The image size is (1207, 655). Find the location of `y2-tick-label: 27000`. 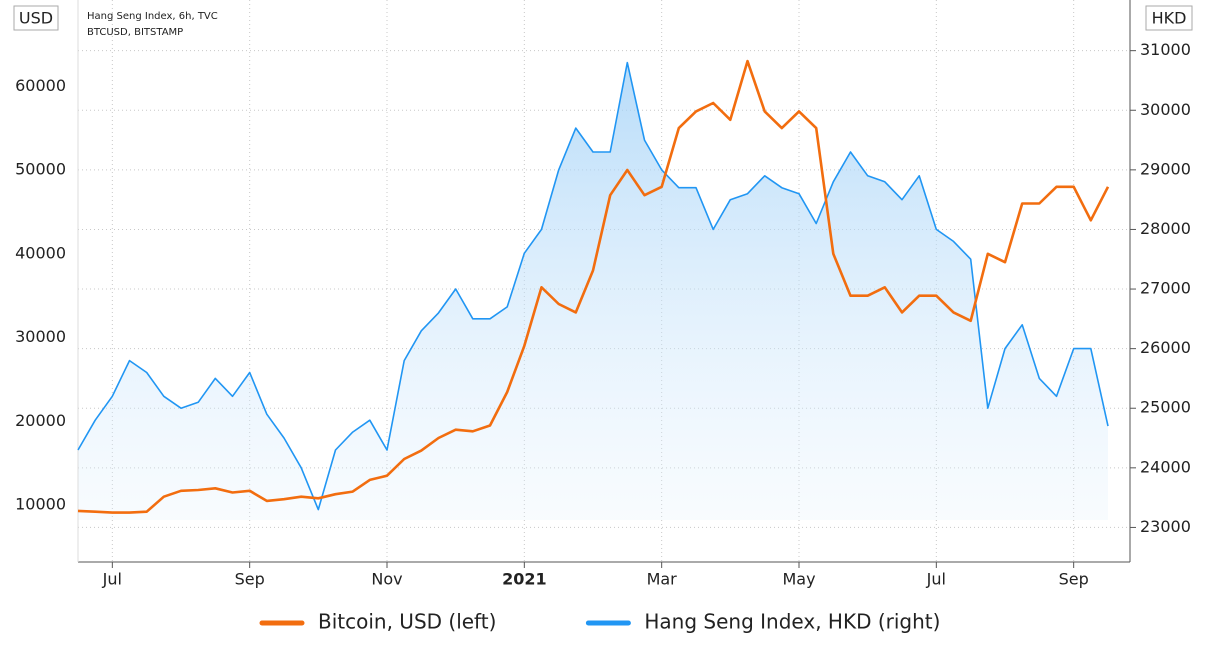

y2-tick-label: 27000 is located at coordinates (1165, 288).